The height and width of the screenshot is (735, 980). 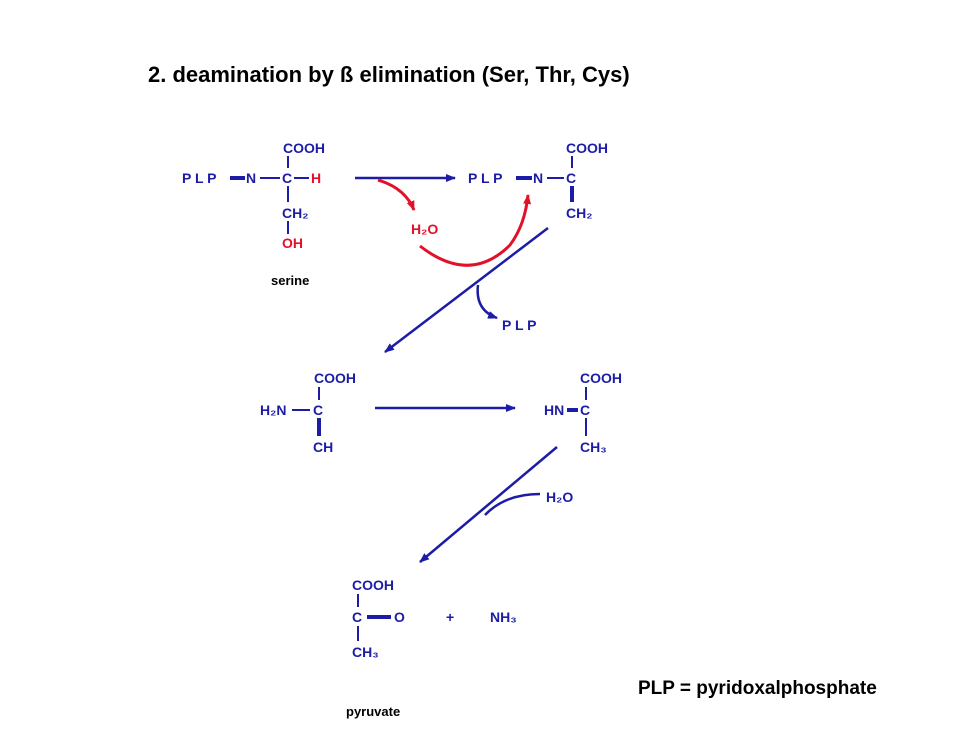 What do you see at coordinates (503, 617) in the screenshot?
I see `ammonia: NH₃` at bounding box center [503, 617].